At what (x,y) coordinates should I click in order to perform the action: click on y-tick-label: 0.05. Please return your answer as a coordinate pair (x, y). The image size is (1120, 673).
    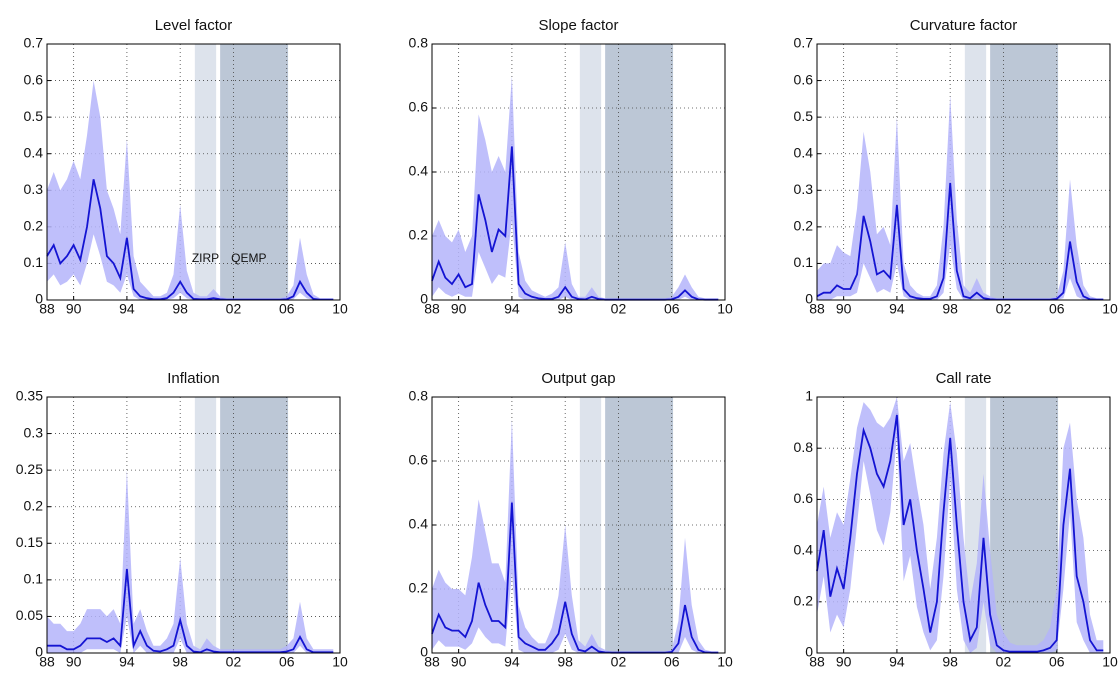
    Looking at the image, I should click on (29, 615).